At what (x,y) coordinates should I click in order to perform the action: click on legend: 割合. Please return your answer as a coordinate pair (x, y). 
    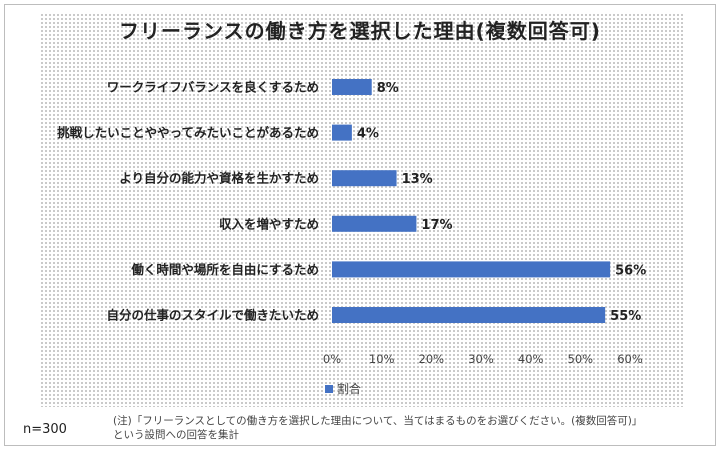
    Looking at the image, I should click on (343, 388).